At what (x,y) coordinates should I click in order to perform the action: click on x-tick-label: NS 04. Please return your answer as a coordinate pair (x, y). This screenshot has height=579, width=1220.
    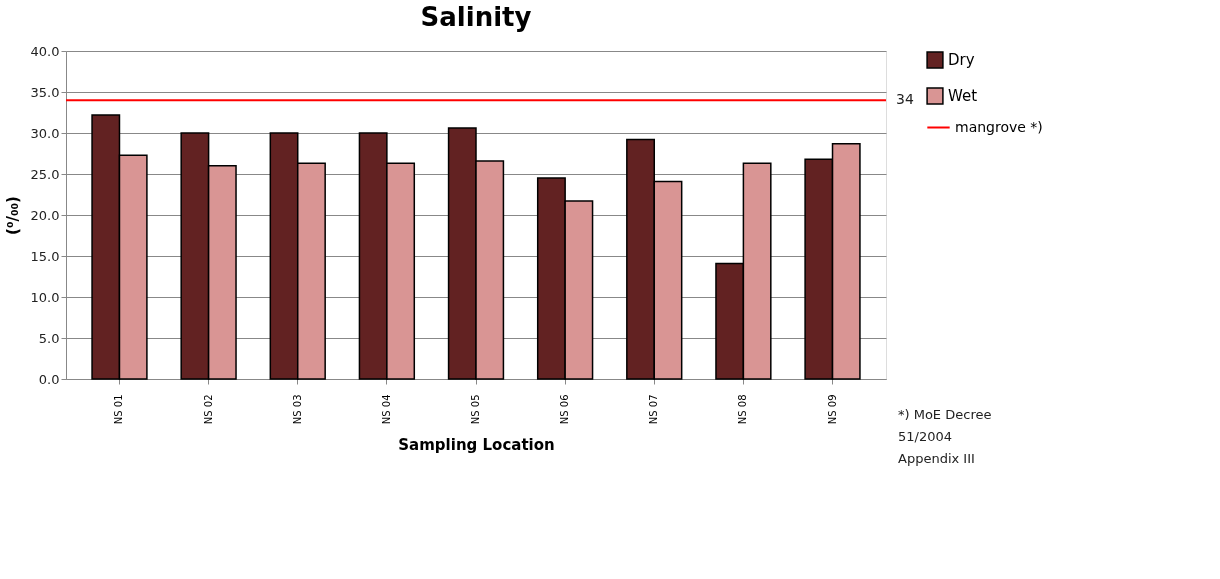
    Looking at the image, I should click on (386, 409).